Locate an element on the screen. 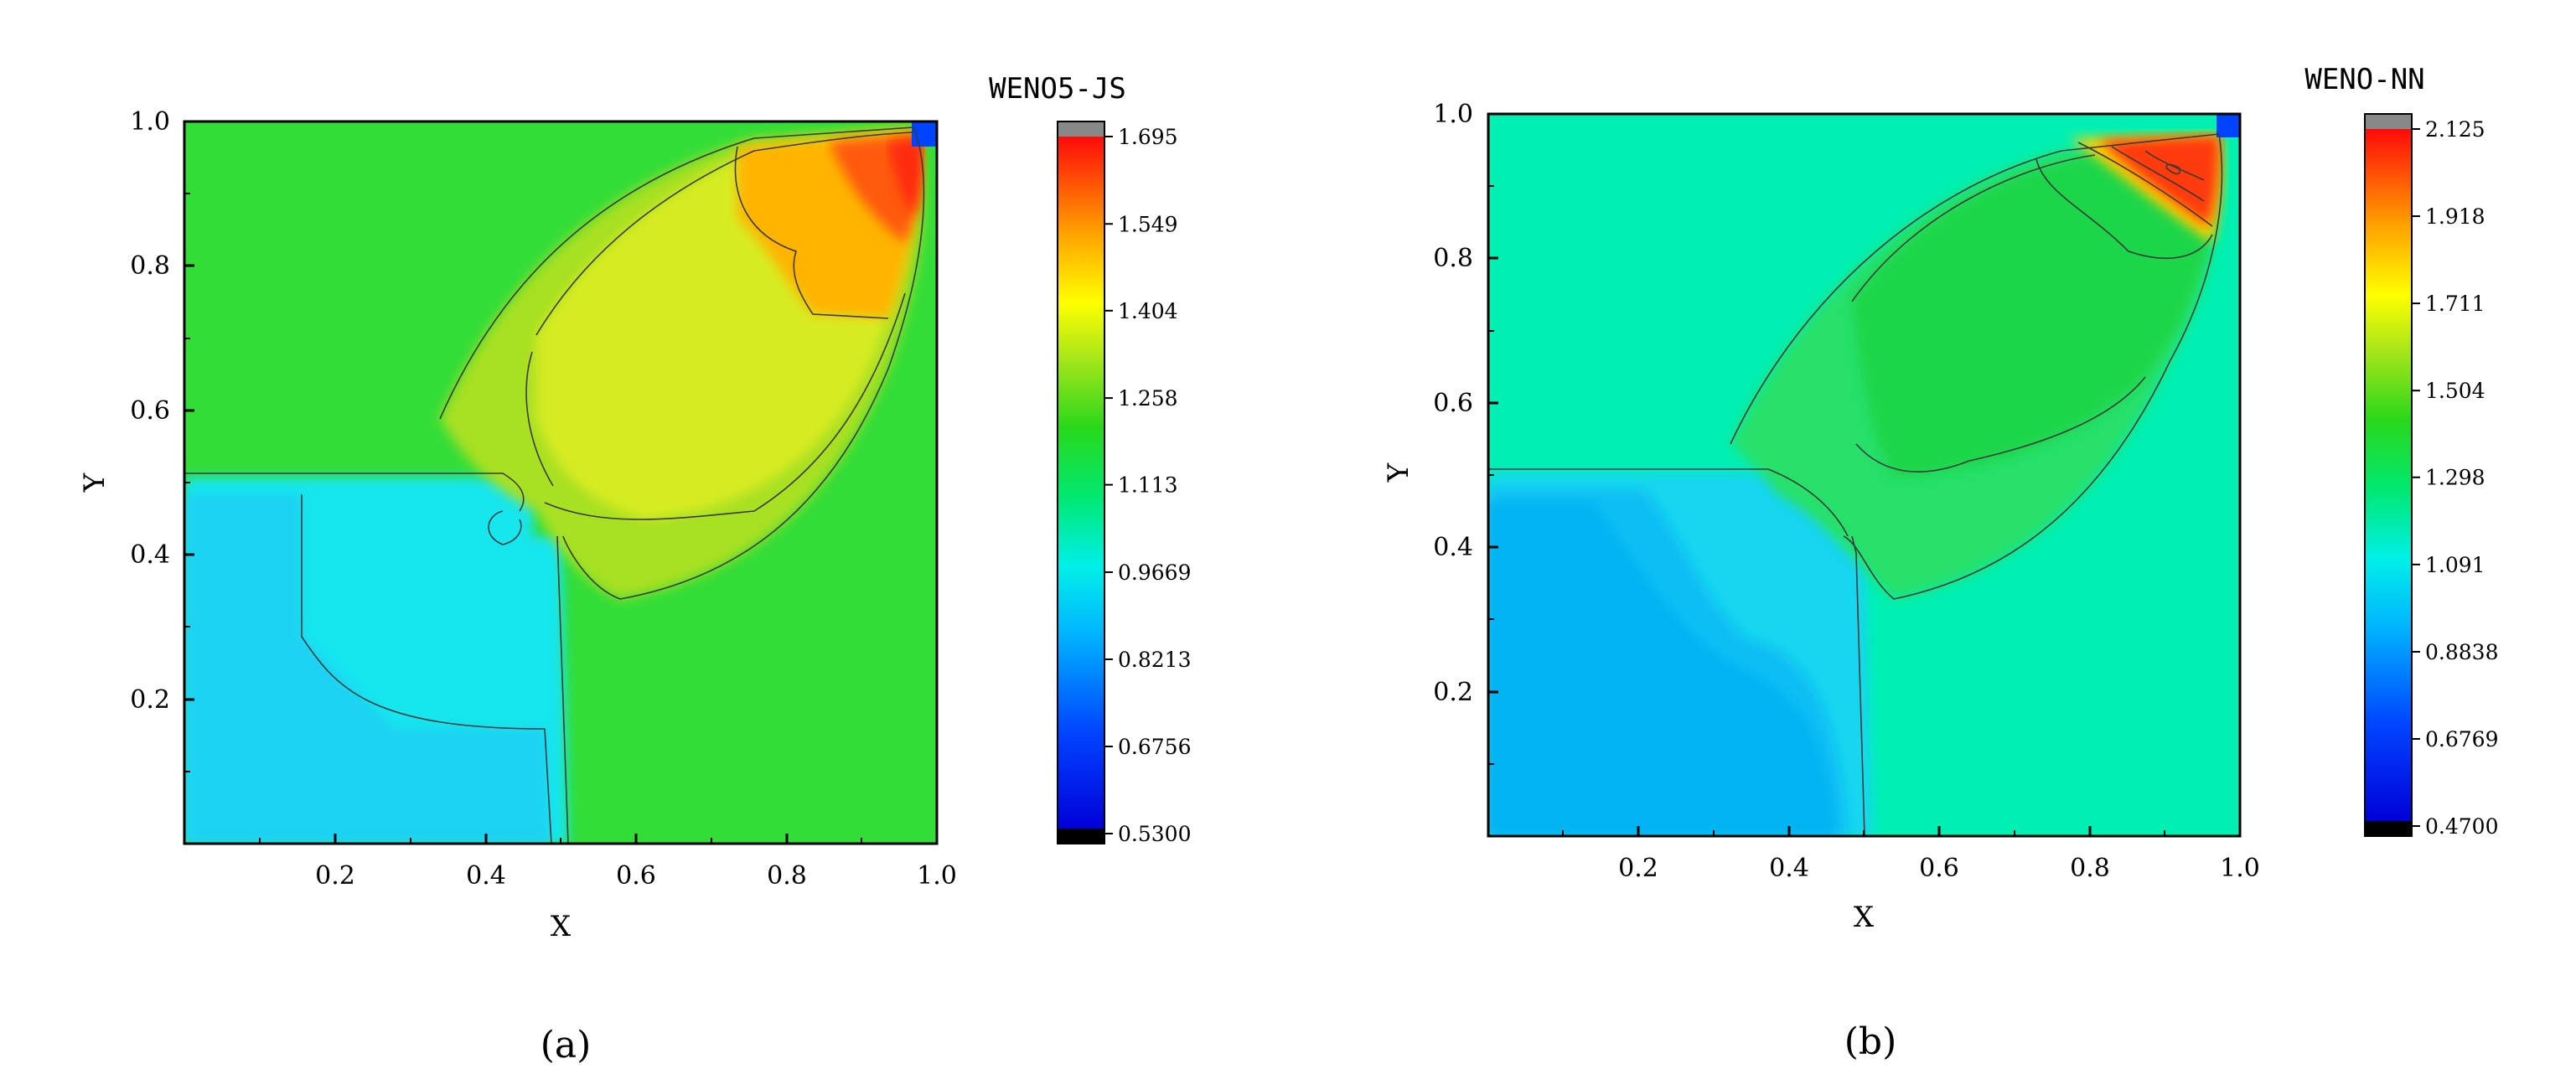  colorbar-tick-label: 1.504 is located at coordinates (2455, 391).